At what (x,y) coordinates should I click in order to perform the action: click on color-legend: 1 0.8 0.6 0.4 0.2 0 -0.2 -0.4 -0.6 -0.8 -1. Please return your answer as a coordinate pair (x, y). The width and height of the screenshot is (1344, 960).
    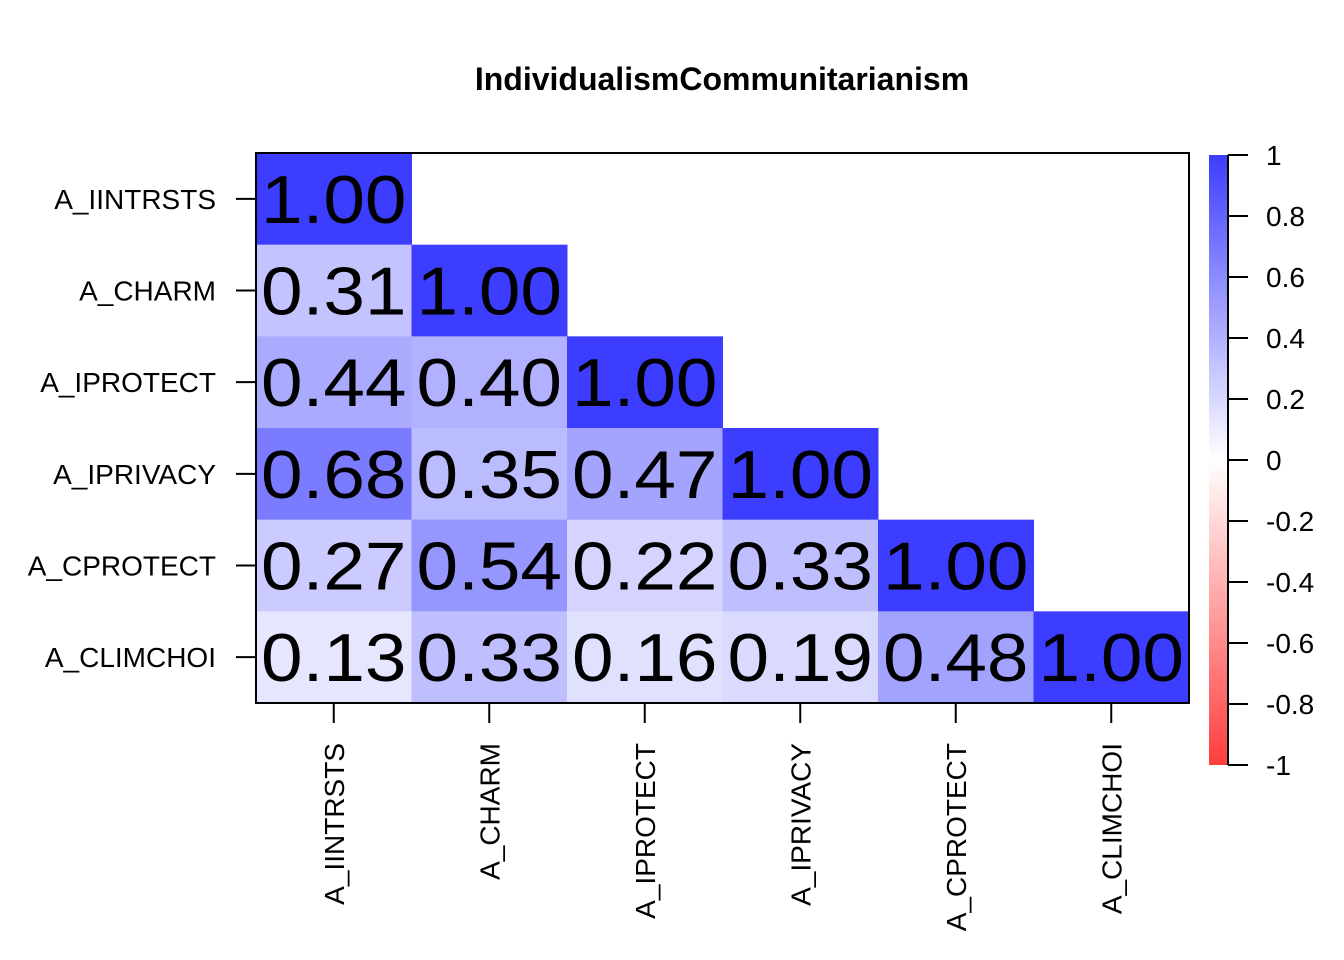
    Looking at the image, I should click on (1261, 460).